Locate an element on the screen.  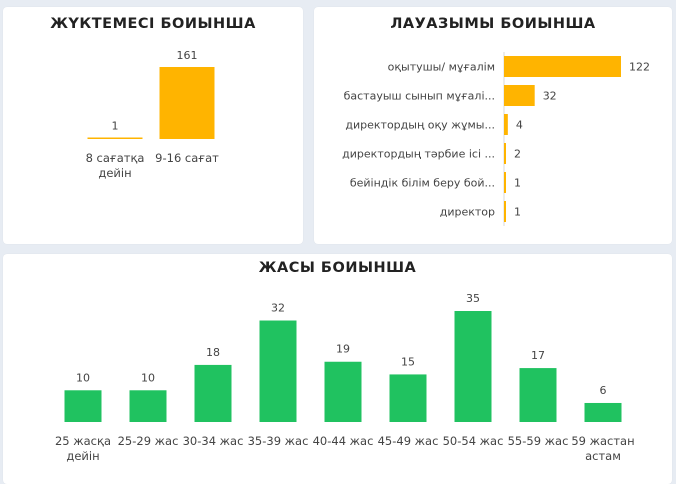
tick-label-age-7-0: 55-59 жас is located at coordinates (538, 441).